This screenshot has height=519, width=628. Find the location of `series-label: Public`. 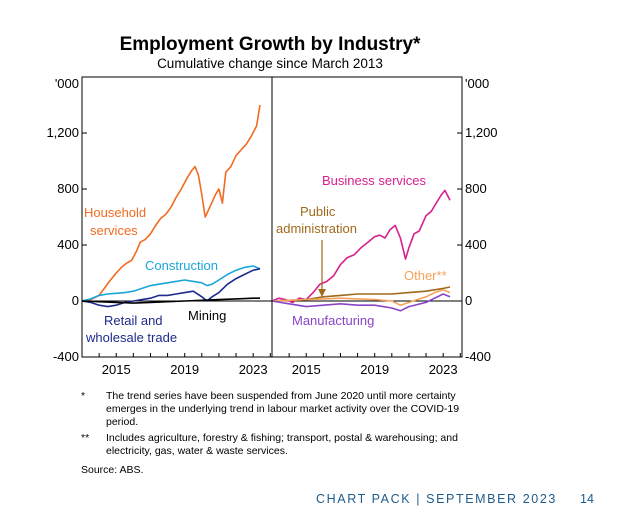

series-label: Public is located at coordinates (318, 211).